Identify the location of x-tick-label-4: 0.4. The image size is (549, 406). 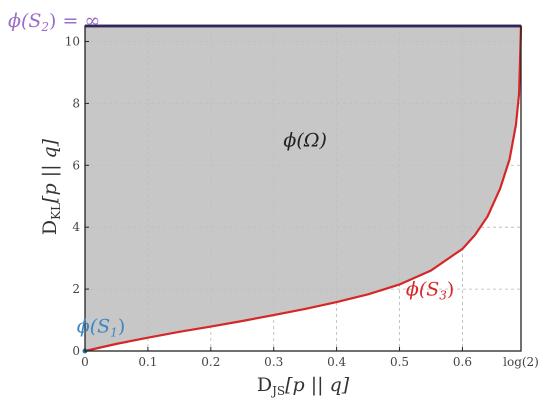
(336, 362).